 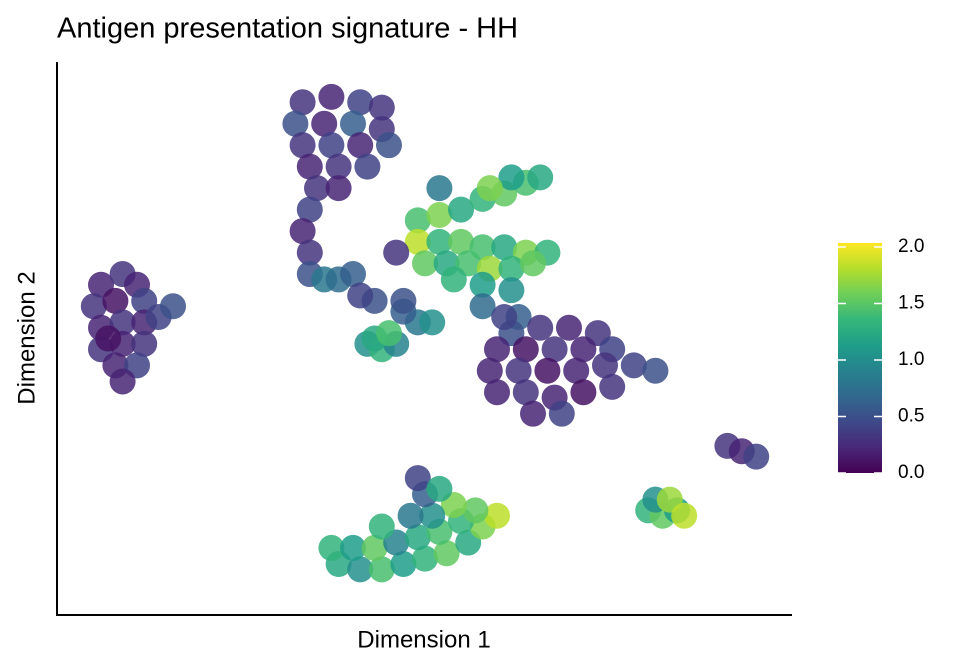 I want to click on colorbar-tick-label: 2.0, so click(x=911, y=246).